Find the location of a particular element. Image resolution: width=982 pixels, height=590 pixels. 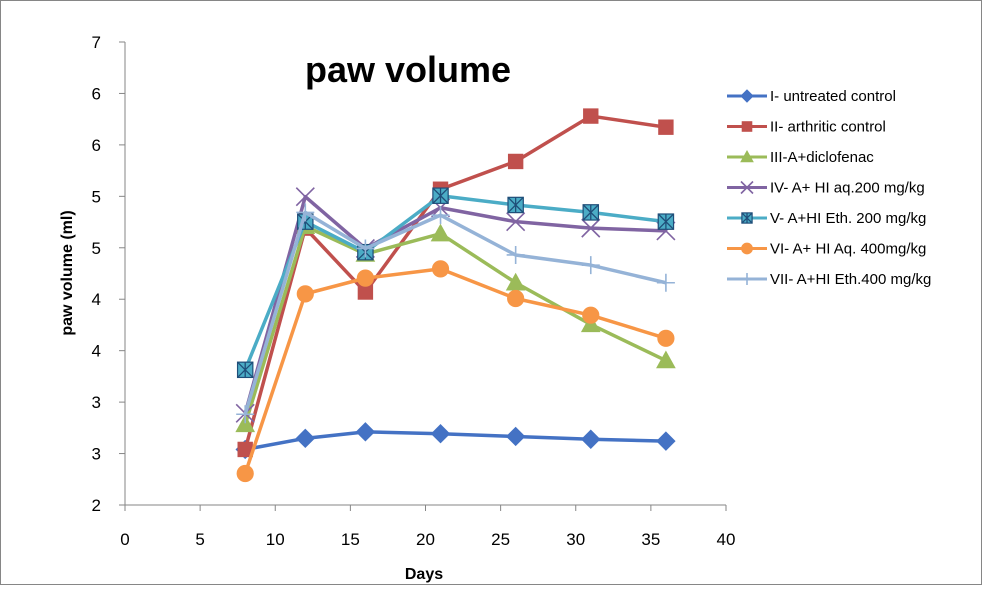

legend-item: V- A+HI Eth. 200 mg/kg is located at coordinates (826, 218).